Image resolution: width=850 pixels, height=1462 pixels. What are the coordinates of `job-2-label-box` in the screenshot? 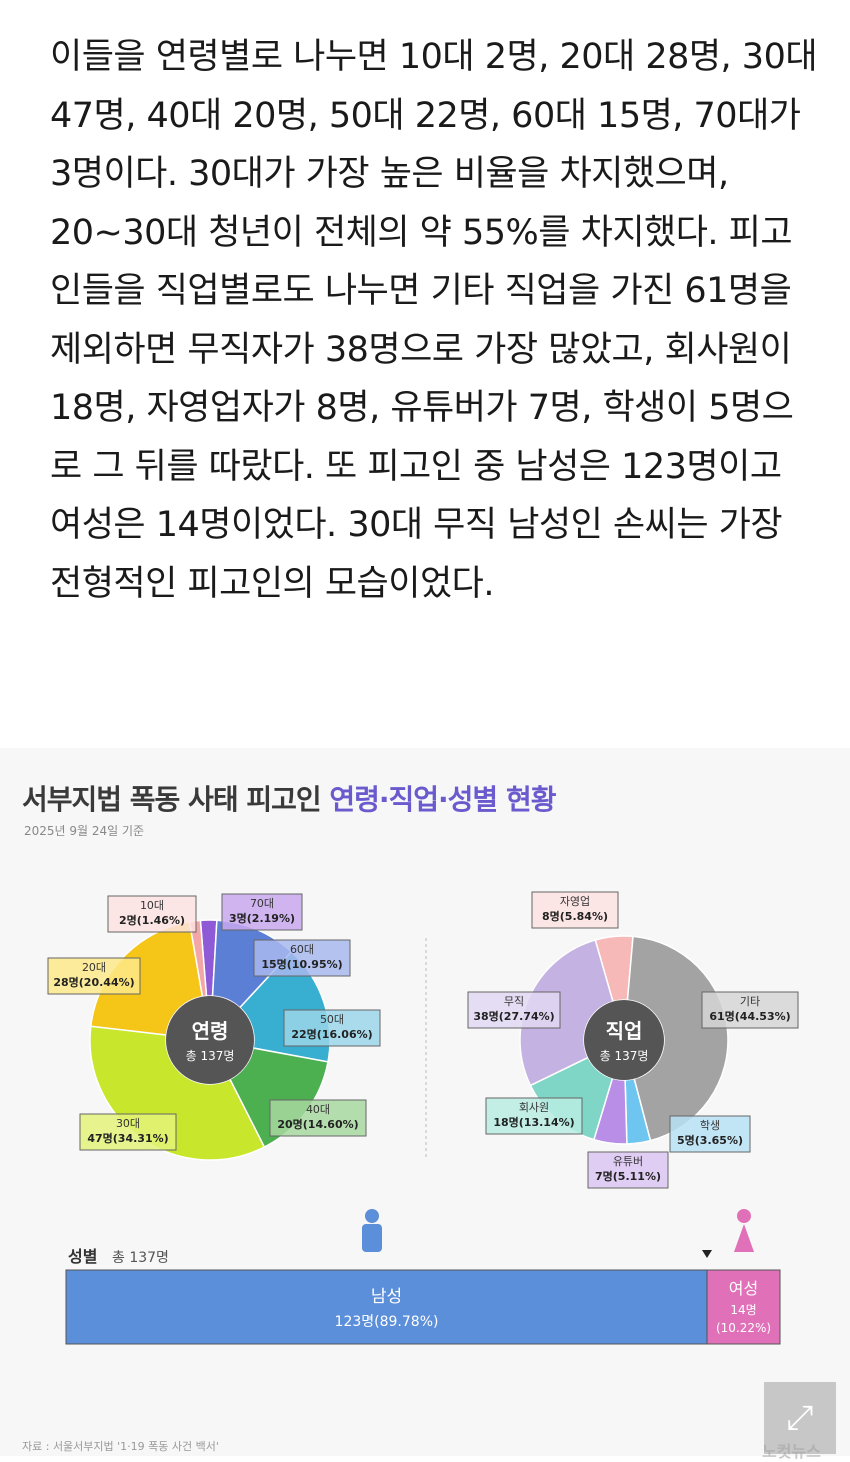 It's located at (710, 1134).